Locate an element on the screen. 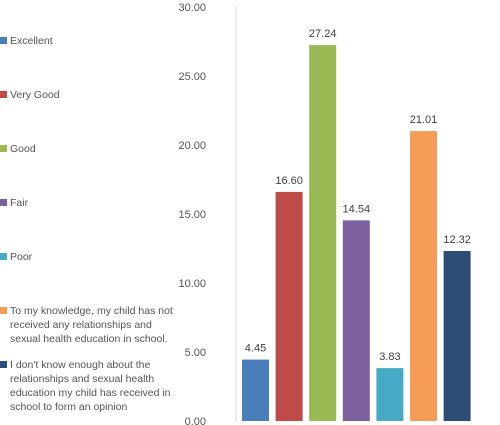 This screenshot has width=500, height=425. data-label: 3.83 is located at coordinates (389, 357).